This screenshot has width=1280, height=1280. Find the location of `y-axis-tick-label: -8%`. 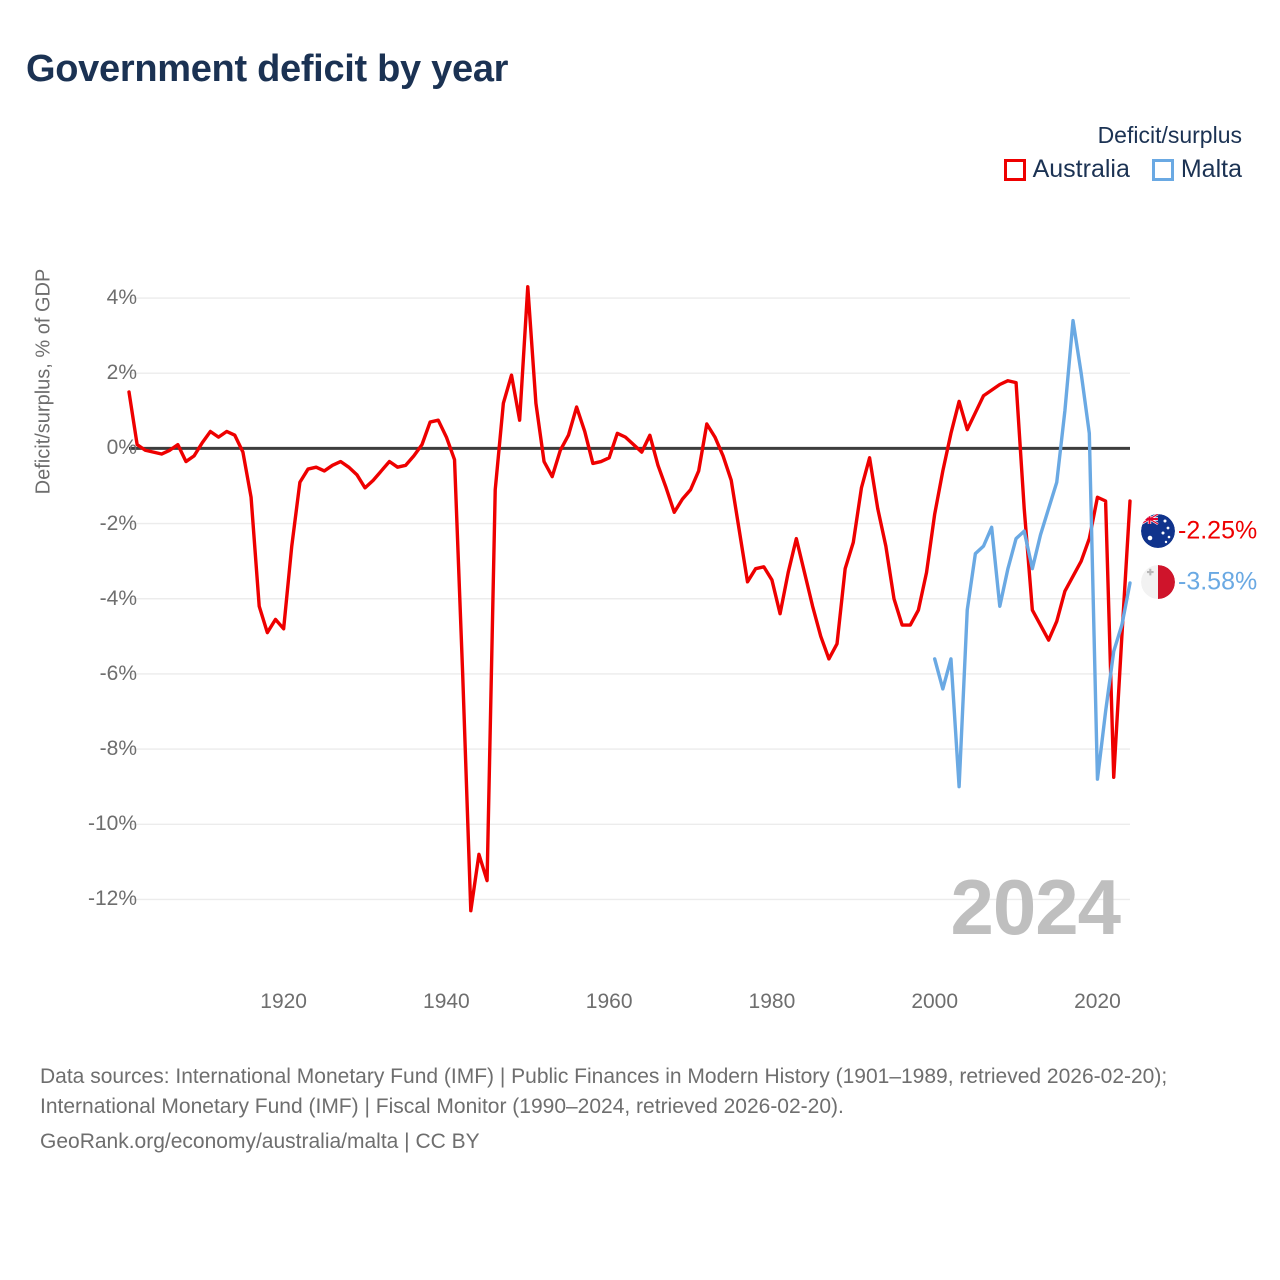

y-axis-tick-label: -8% is located at coordinates (118, 749).